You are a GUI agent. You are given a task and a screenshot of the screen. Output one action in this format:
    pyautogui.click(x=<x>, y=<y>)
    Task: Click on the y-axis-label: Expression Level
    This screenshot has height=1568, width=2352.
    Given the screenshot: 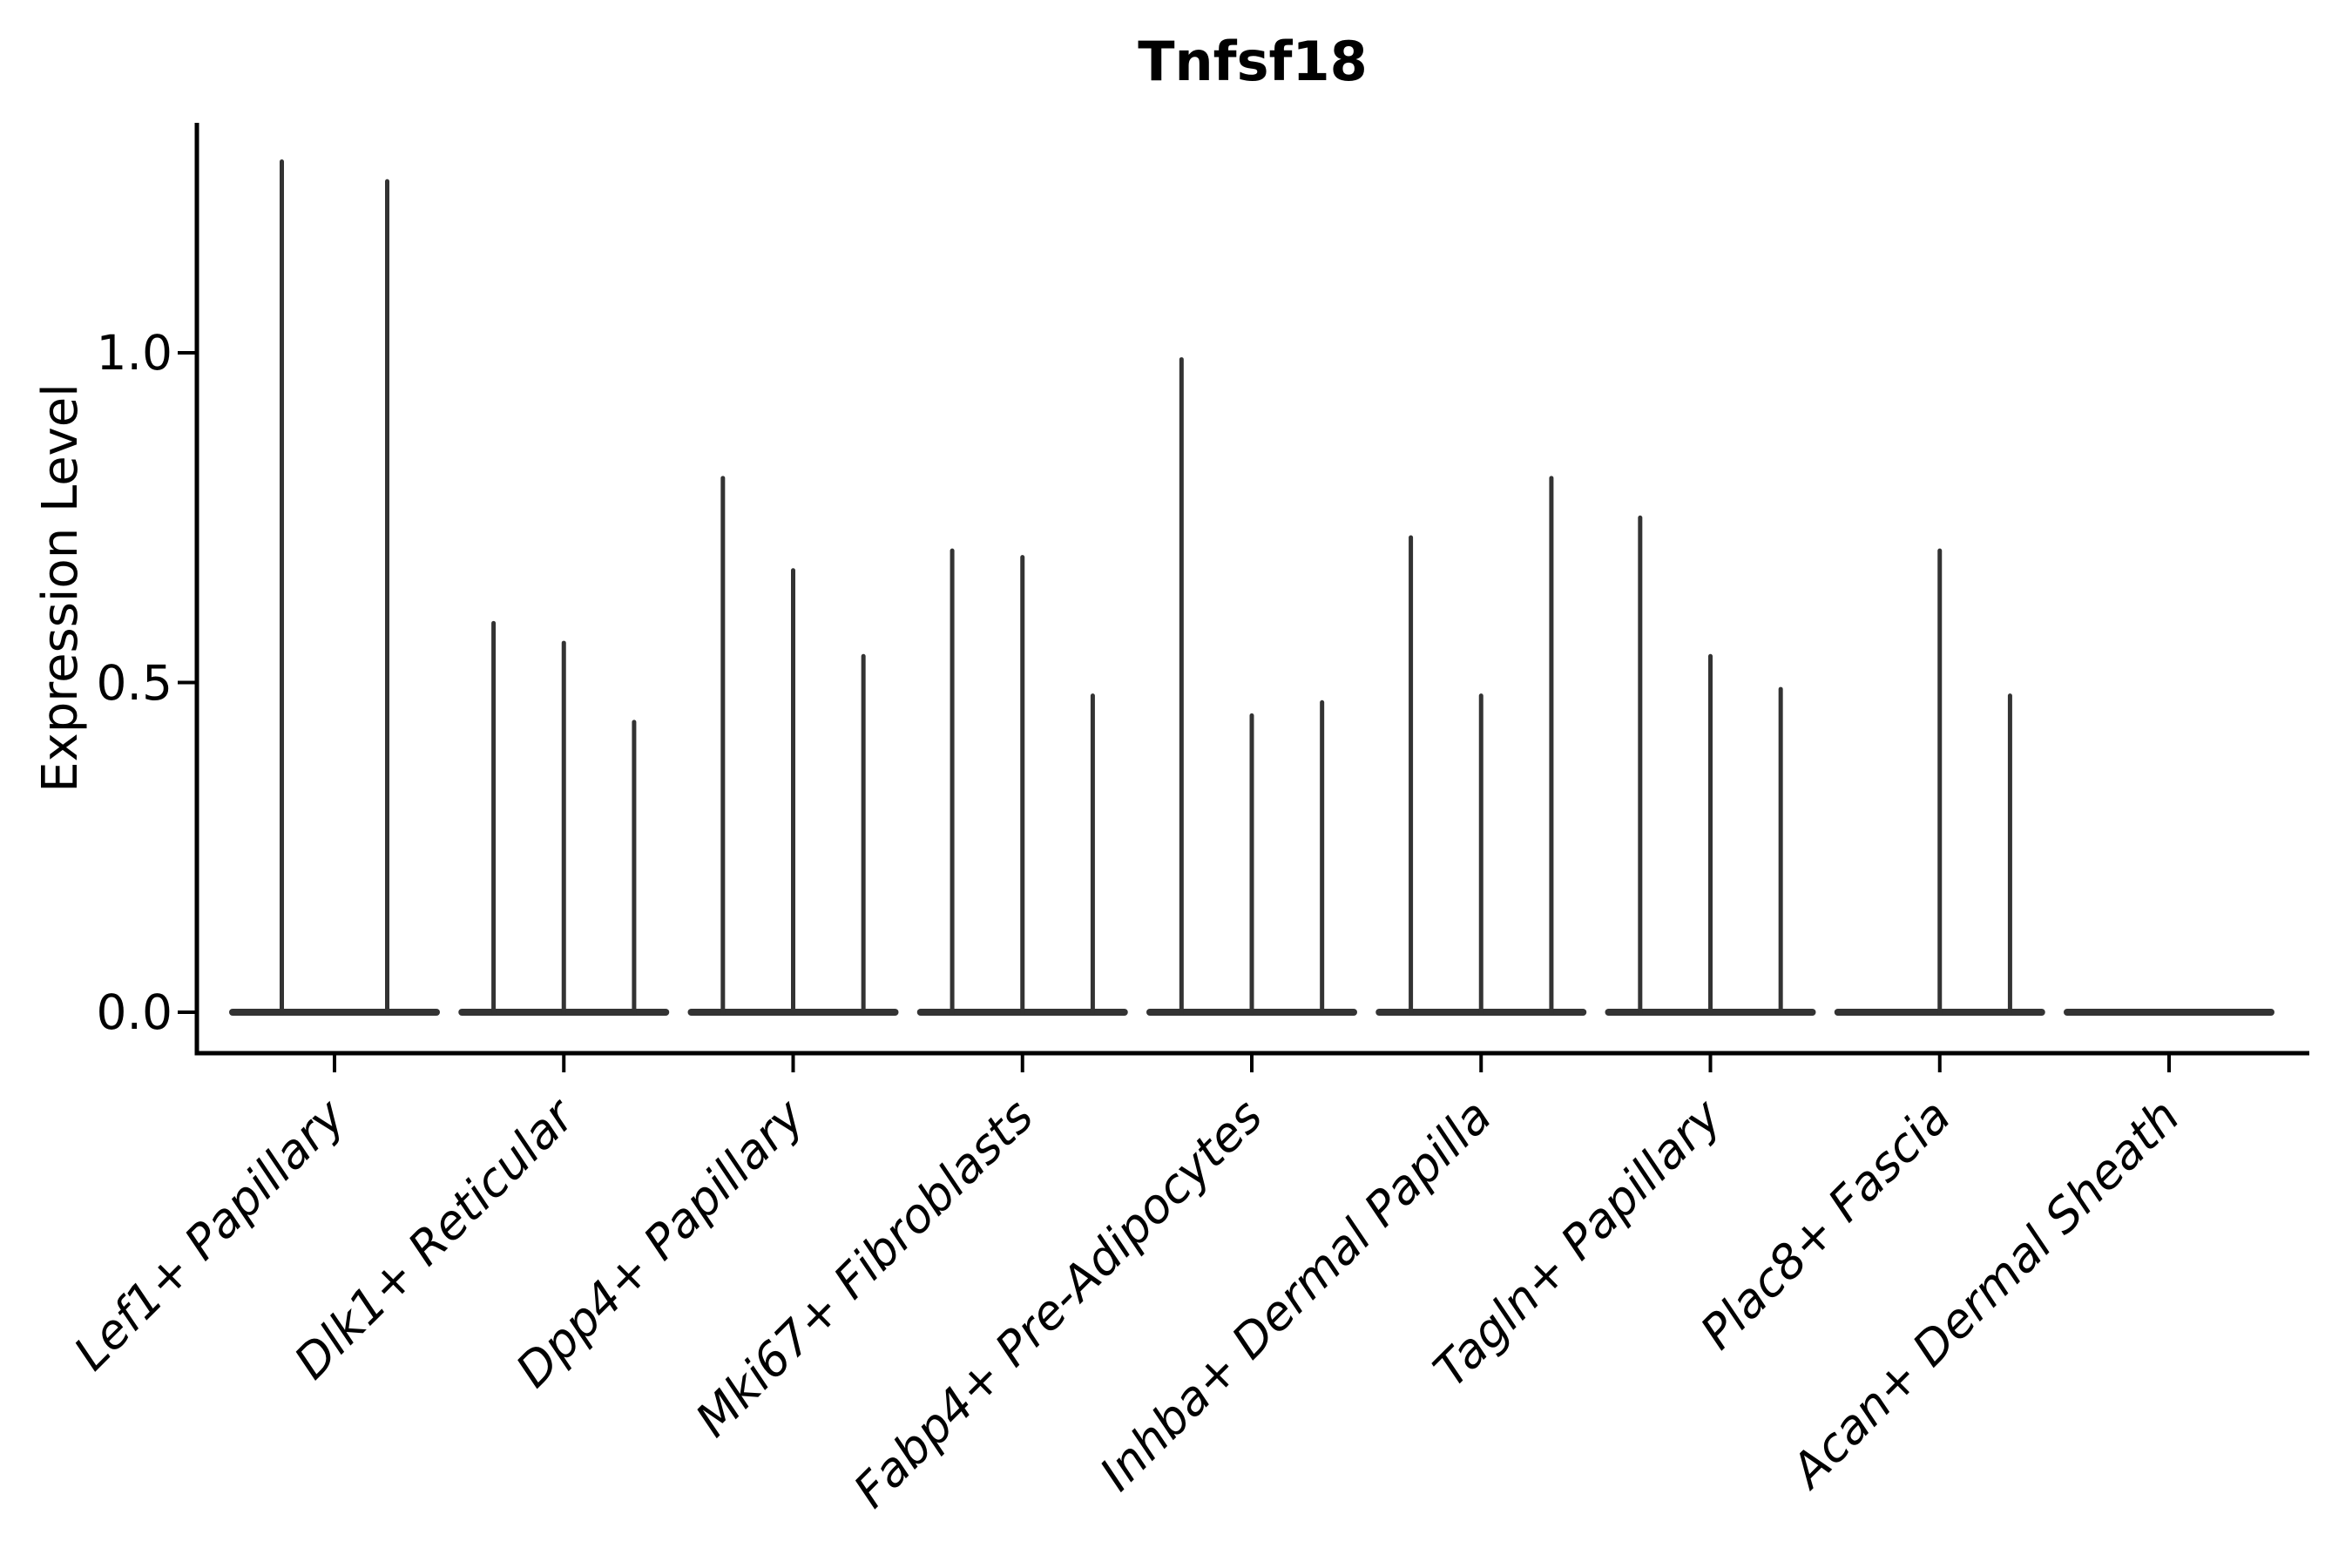 What is the action you would take?
    pyautogui.click(x=61, y=588)
    